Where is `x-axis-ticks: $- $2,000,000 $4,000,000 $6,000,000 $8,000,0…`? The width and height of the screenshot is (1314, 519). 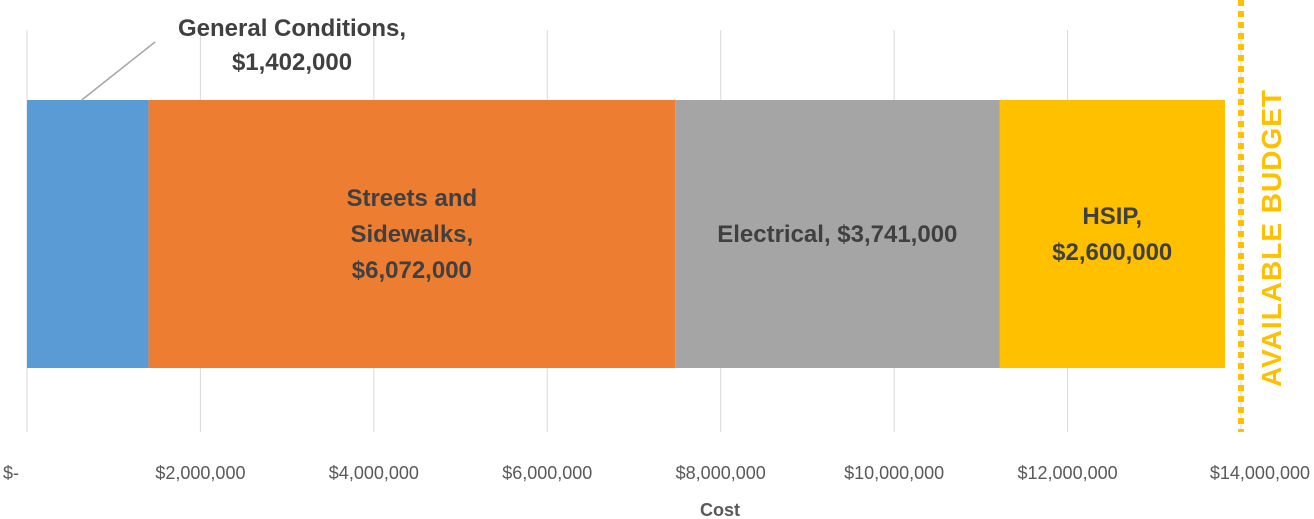
x-axis-ticks: $- $2,000,000 $4,000,000 $6,000,000 $8,000,0… is located at coordinates (656, 473).